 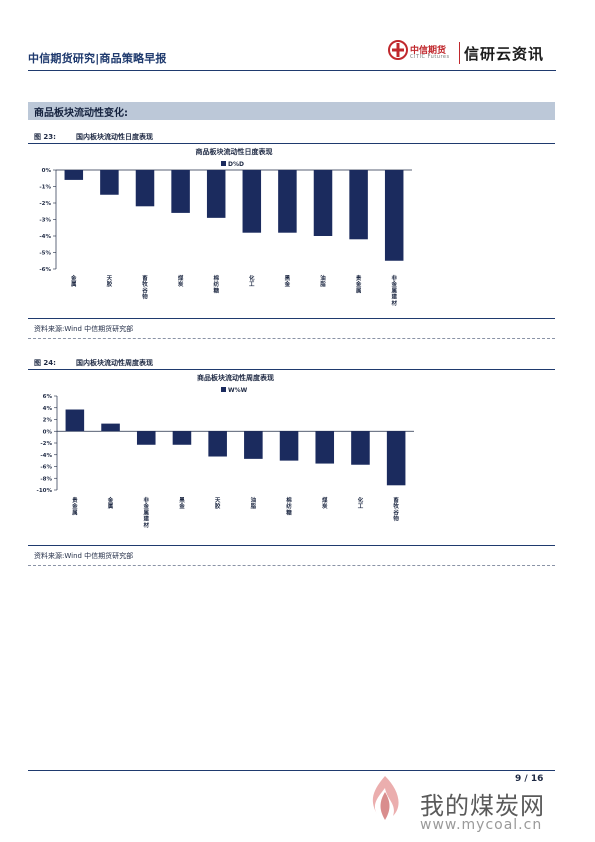 I want to click on figure-23-source: 资料来源:Wind 中信期货研究部, so click(x=84, y=329).